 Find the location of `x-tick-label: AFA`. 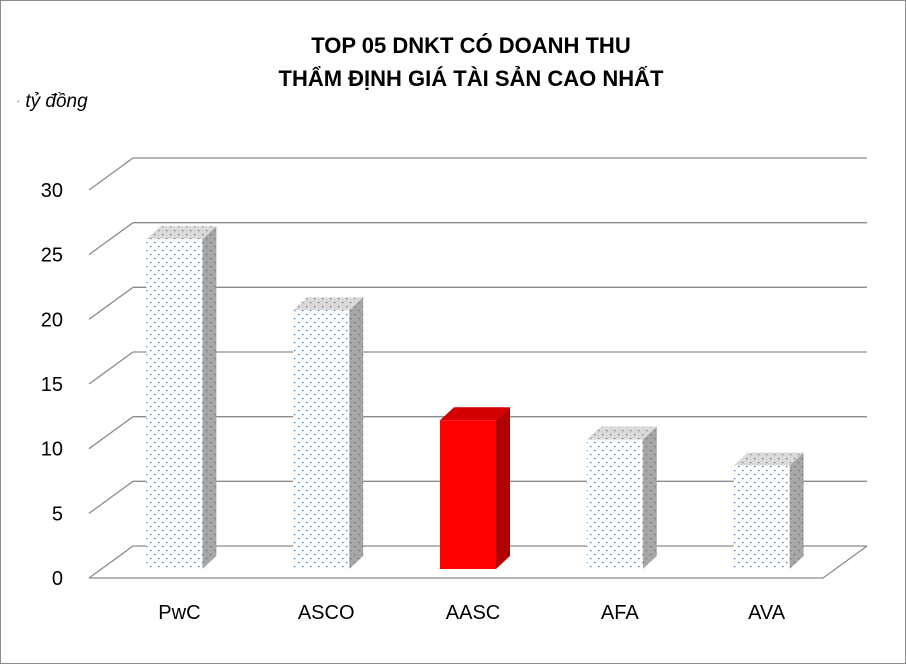

x-tick-label: AFA is located at coordinates (620, 613).